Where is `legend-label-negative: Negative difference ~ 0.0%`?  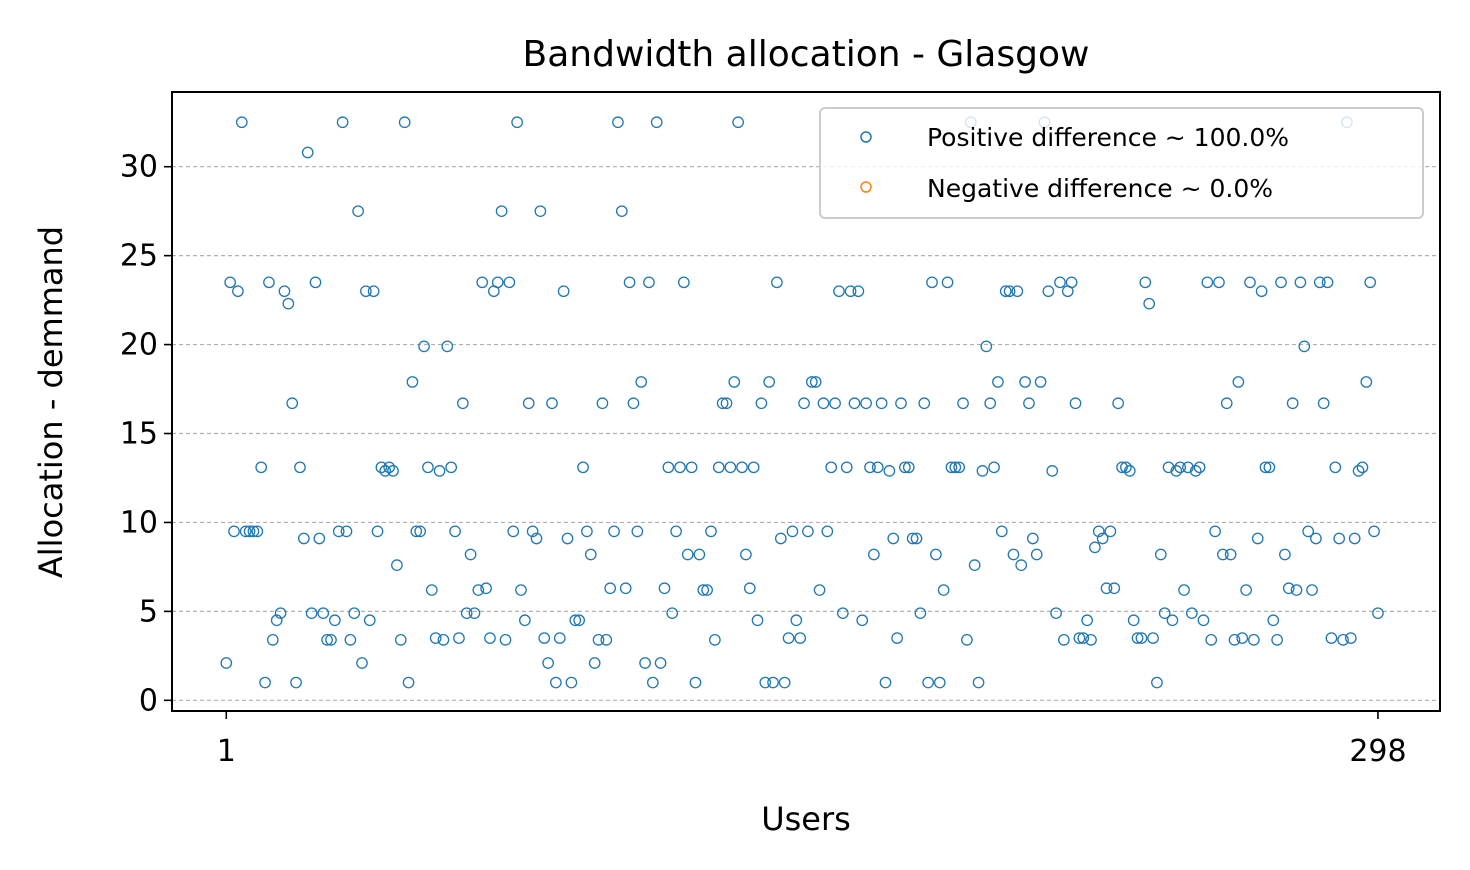
legend-label-negative: Negative difference ~ 0.0% is located at coordinates (1100, 188).